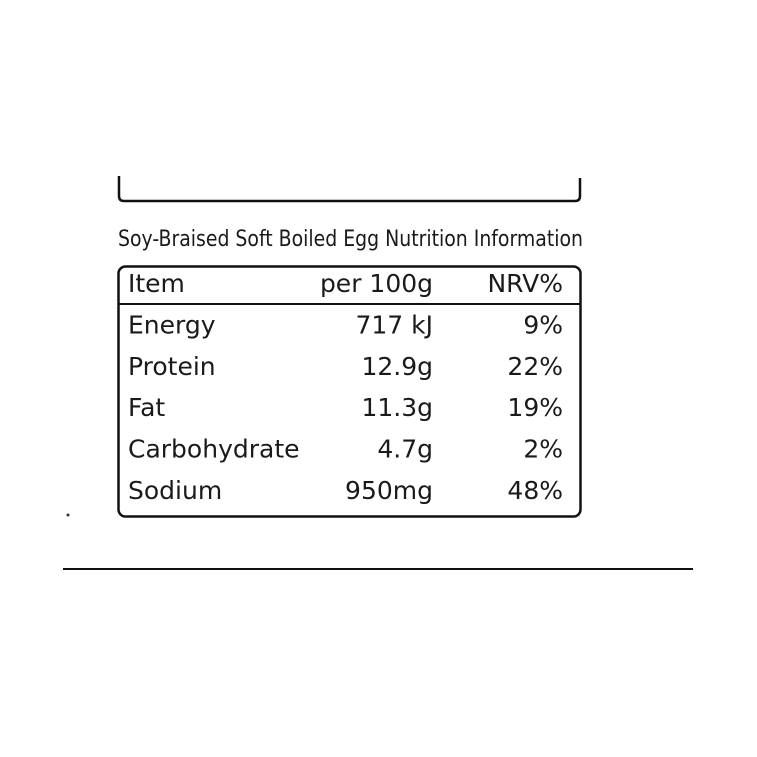  I want to click on header-cell: per 100g, so click(376, 283).